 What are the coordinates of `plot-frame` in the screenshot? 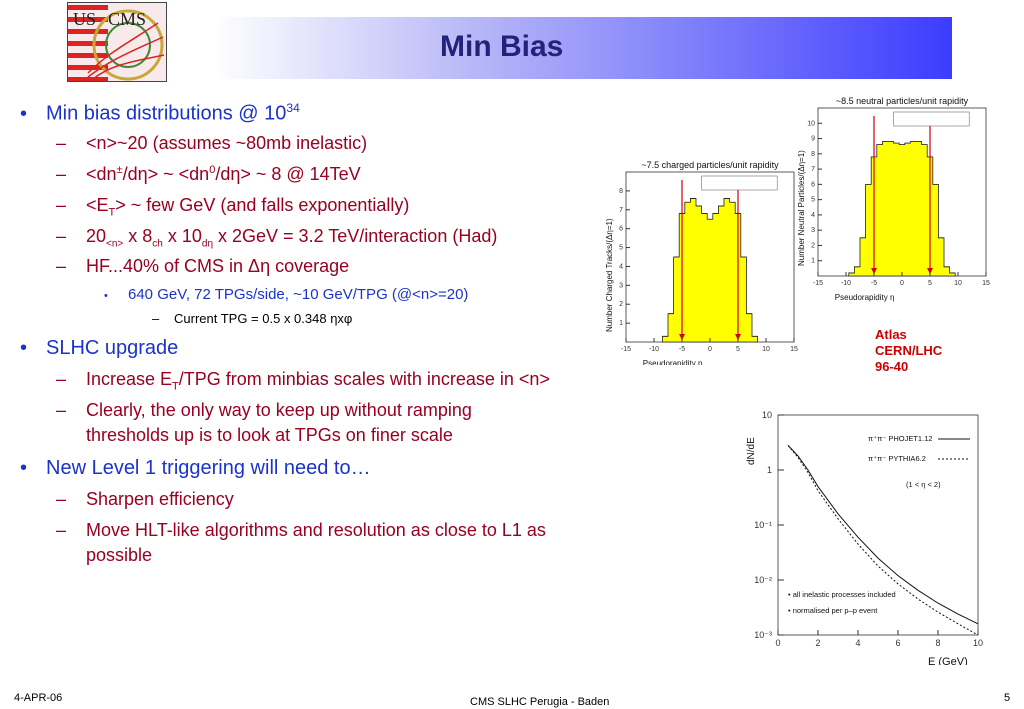 It's located at (878, 525).